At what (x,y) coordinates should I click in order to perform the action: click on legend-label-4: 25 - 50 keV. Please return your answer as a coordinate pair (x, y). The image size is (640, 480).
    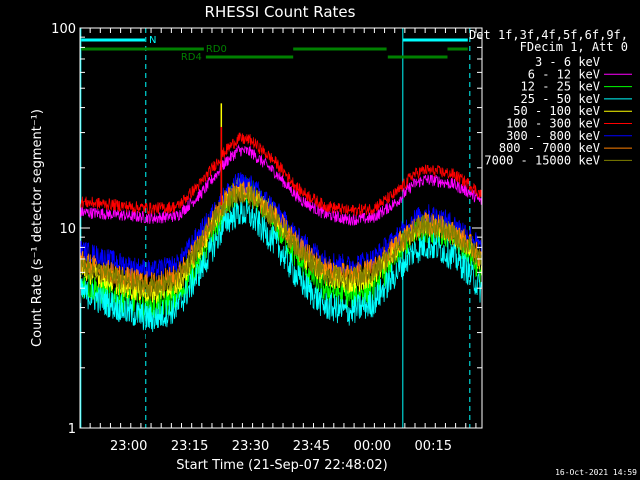
    Looking at the image, I should click on (560, 99).